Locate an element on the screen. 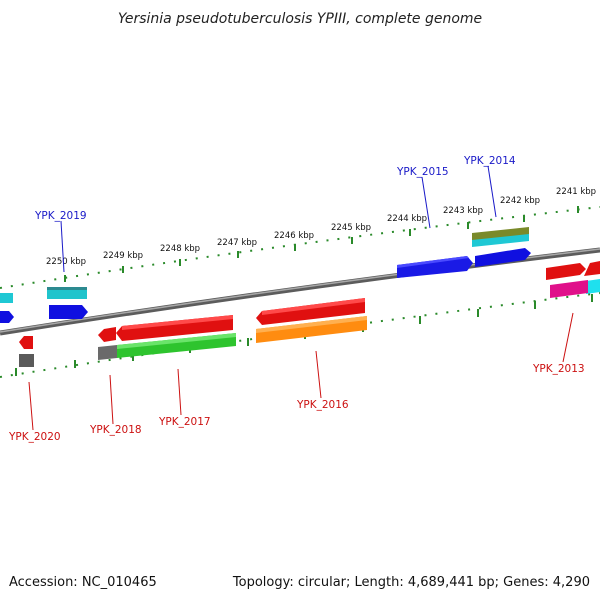 Image resolution: width=600 pixels, height=600 pixels. gene-label: YPK_2014 is located at coordinates (489, 161).